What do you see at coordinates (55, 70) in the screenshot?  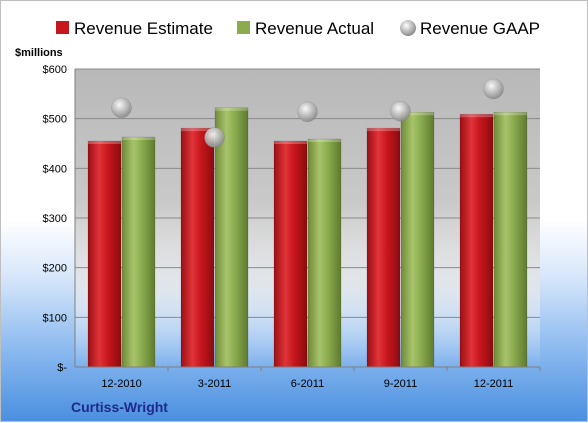 I see `y-tick-label: $600` at bounding box center [55, 70].